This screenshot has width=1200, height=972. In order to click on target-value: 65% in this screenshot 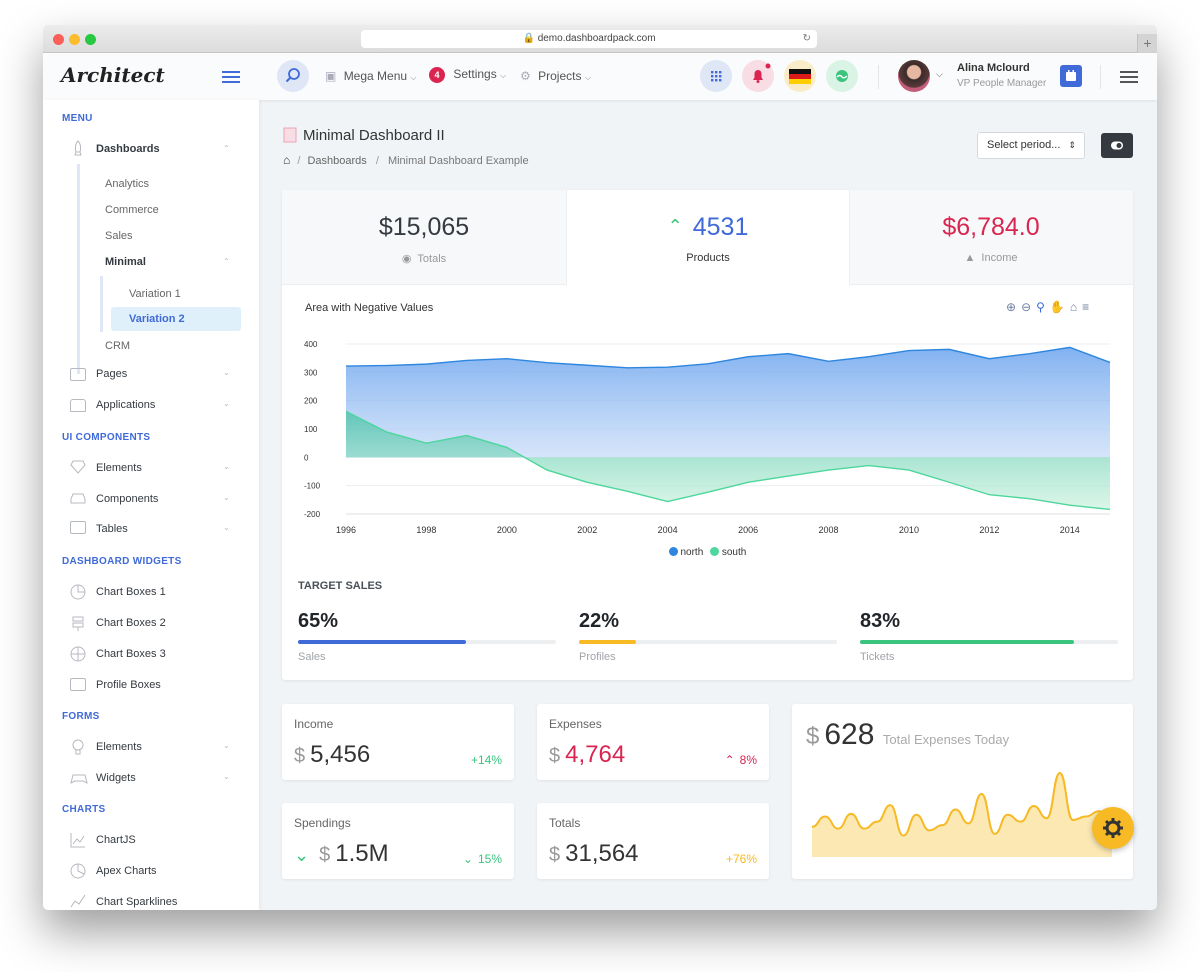, I will do `click(318, 621)`.